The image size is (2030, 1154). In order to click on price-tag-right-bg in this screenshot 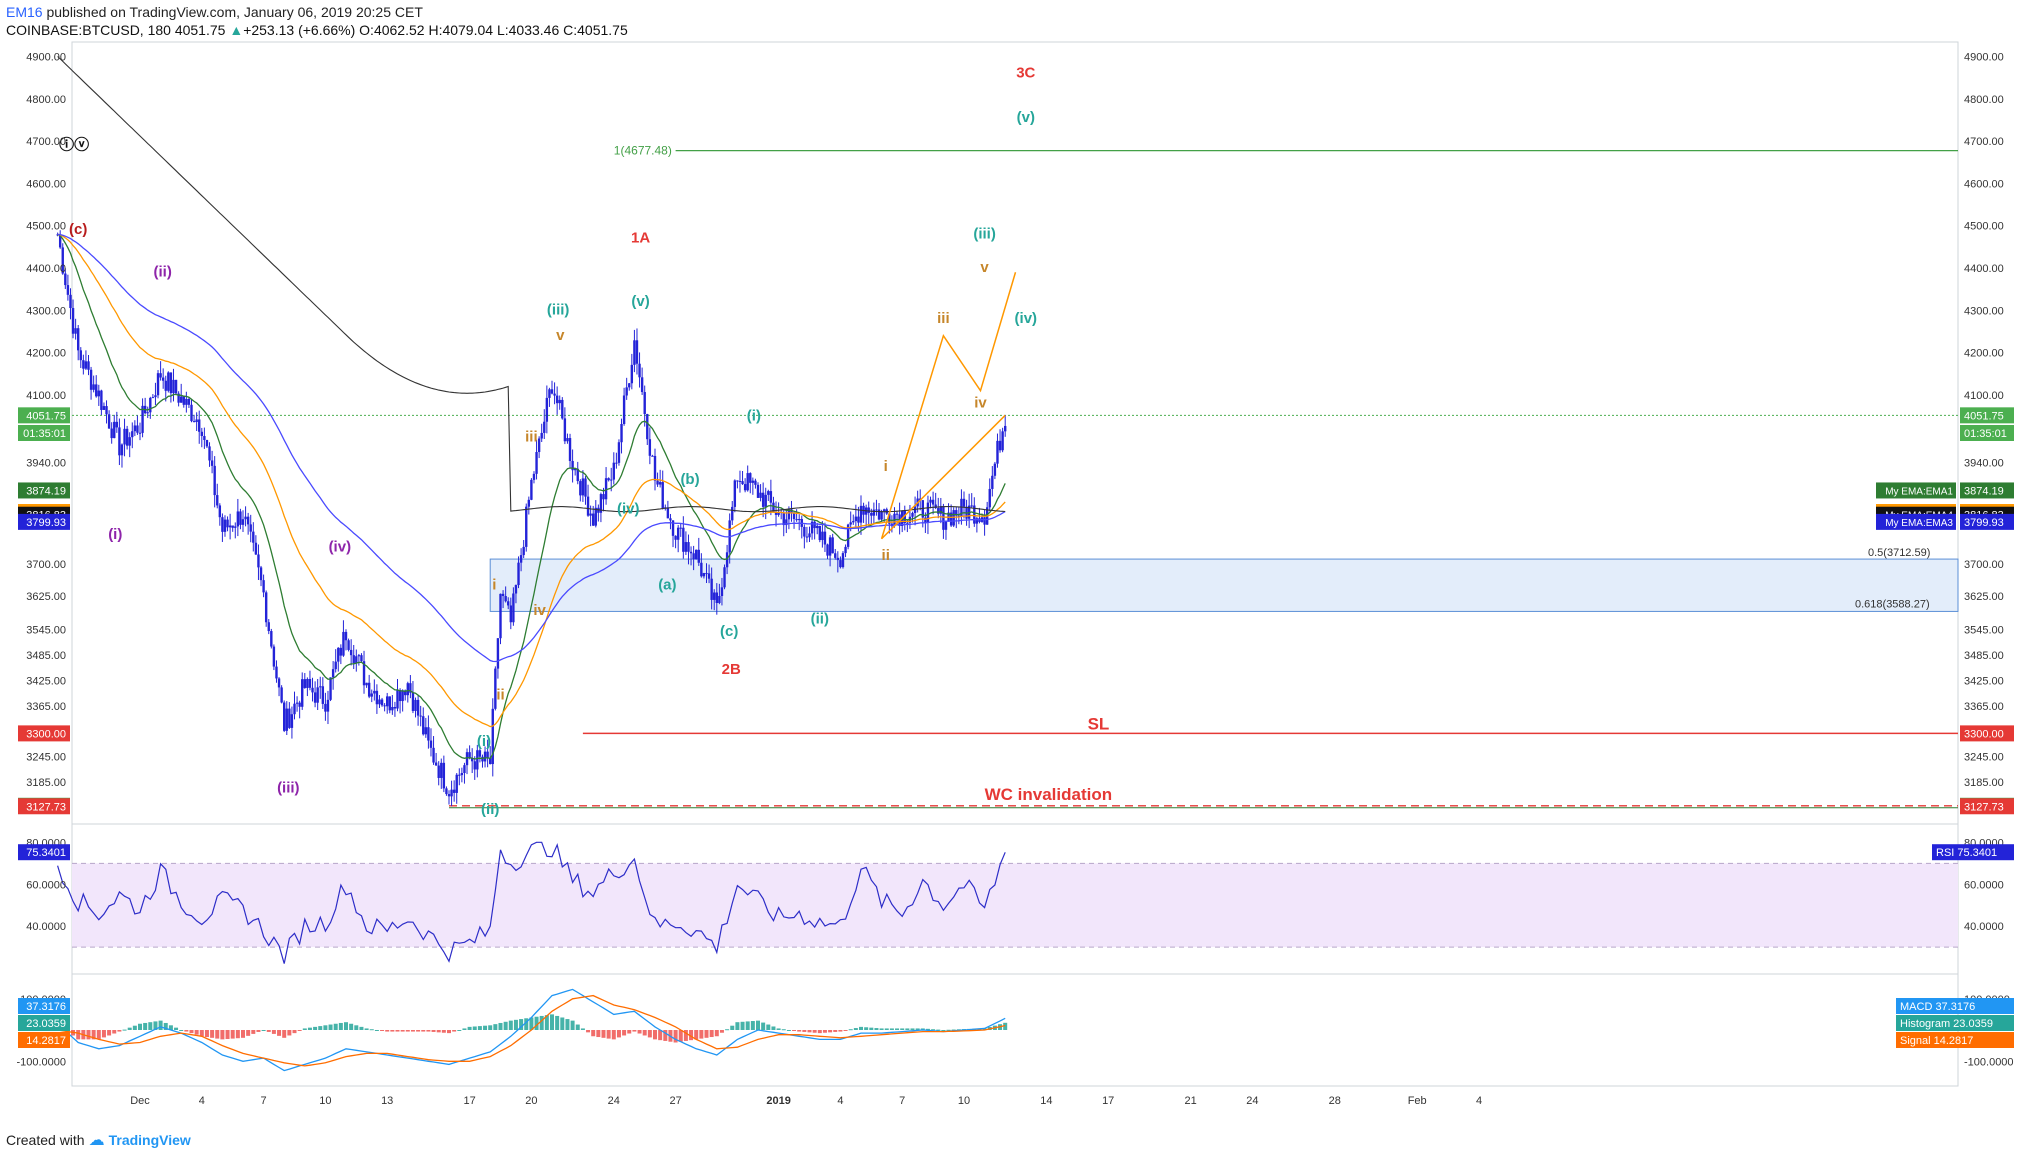, I will do `click(1987, 733)`.